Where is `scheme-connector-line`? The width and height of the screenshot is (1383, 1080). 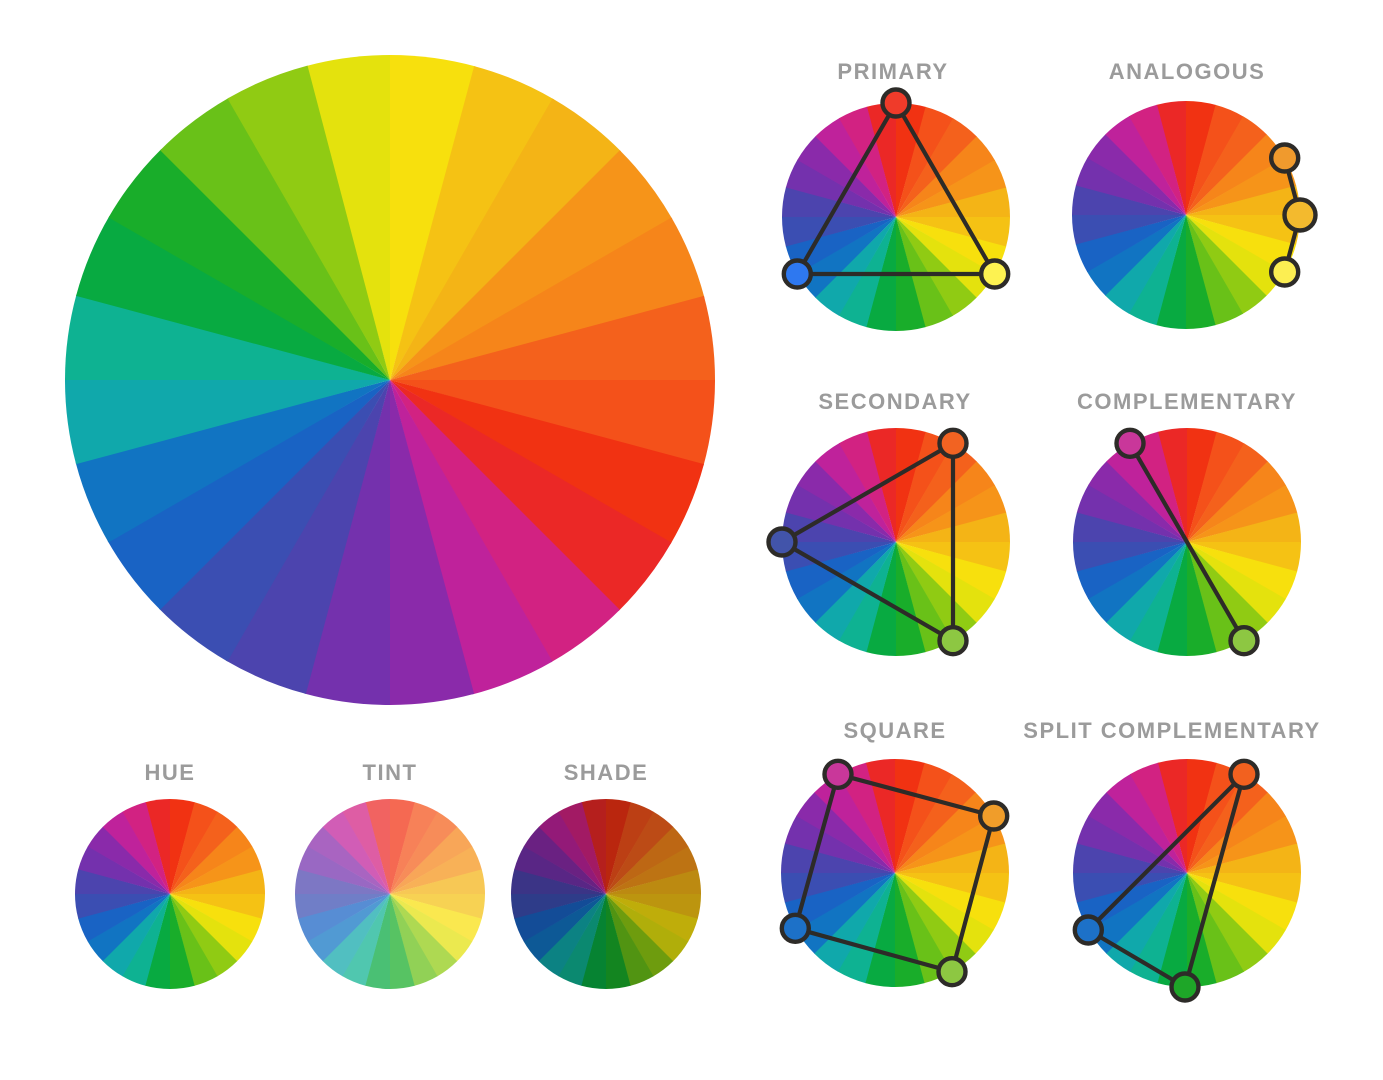
scheme-connector-line is located at coordinates (1166, 881).